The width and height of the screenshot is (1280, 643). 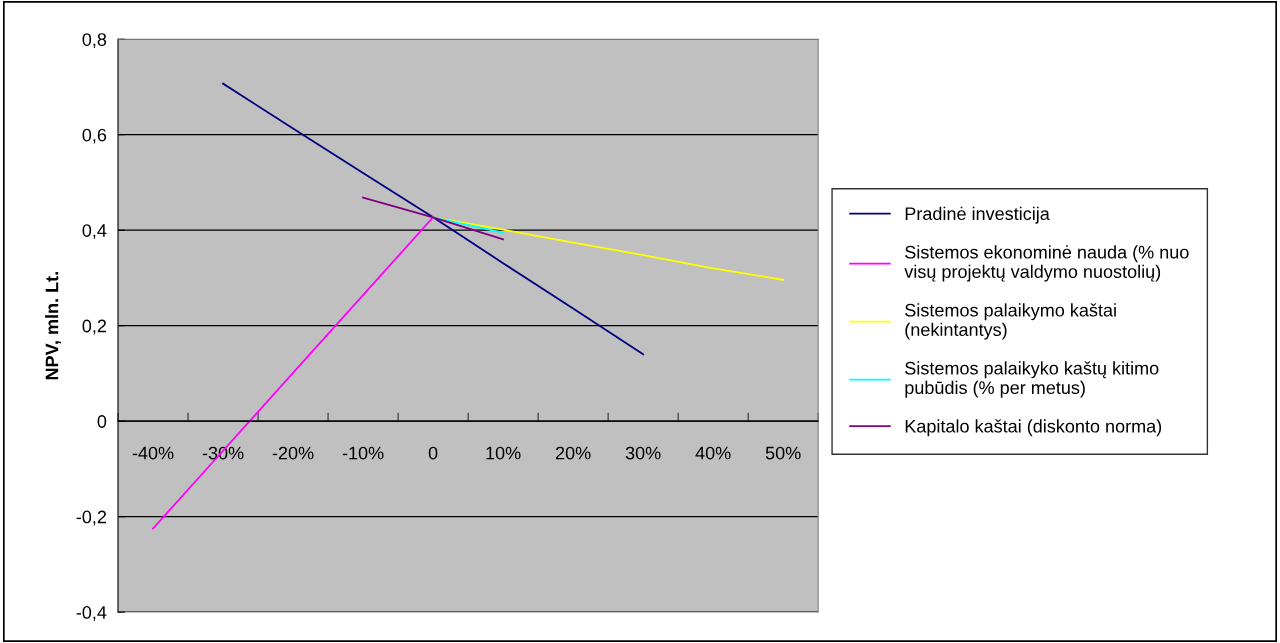 I want to click on x-tick-label: 50%, so click(x=783, y=453).